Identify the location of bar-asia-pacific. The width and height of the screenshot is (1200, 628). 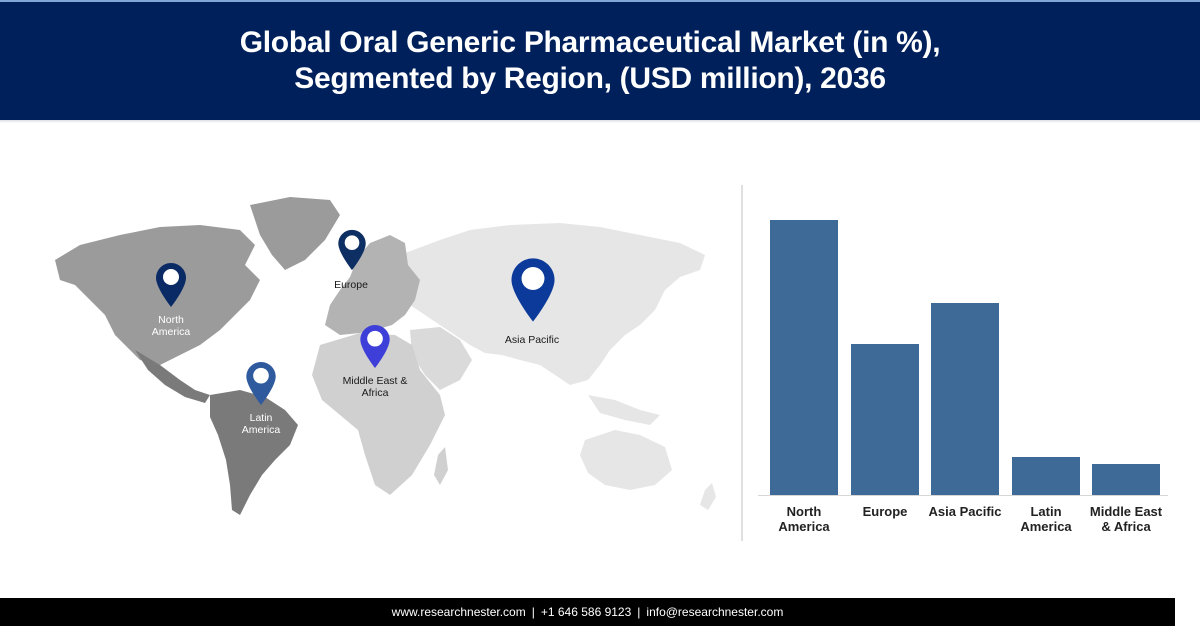
(965, 398).